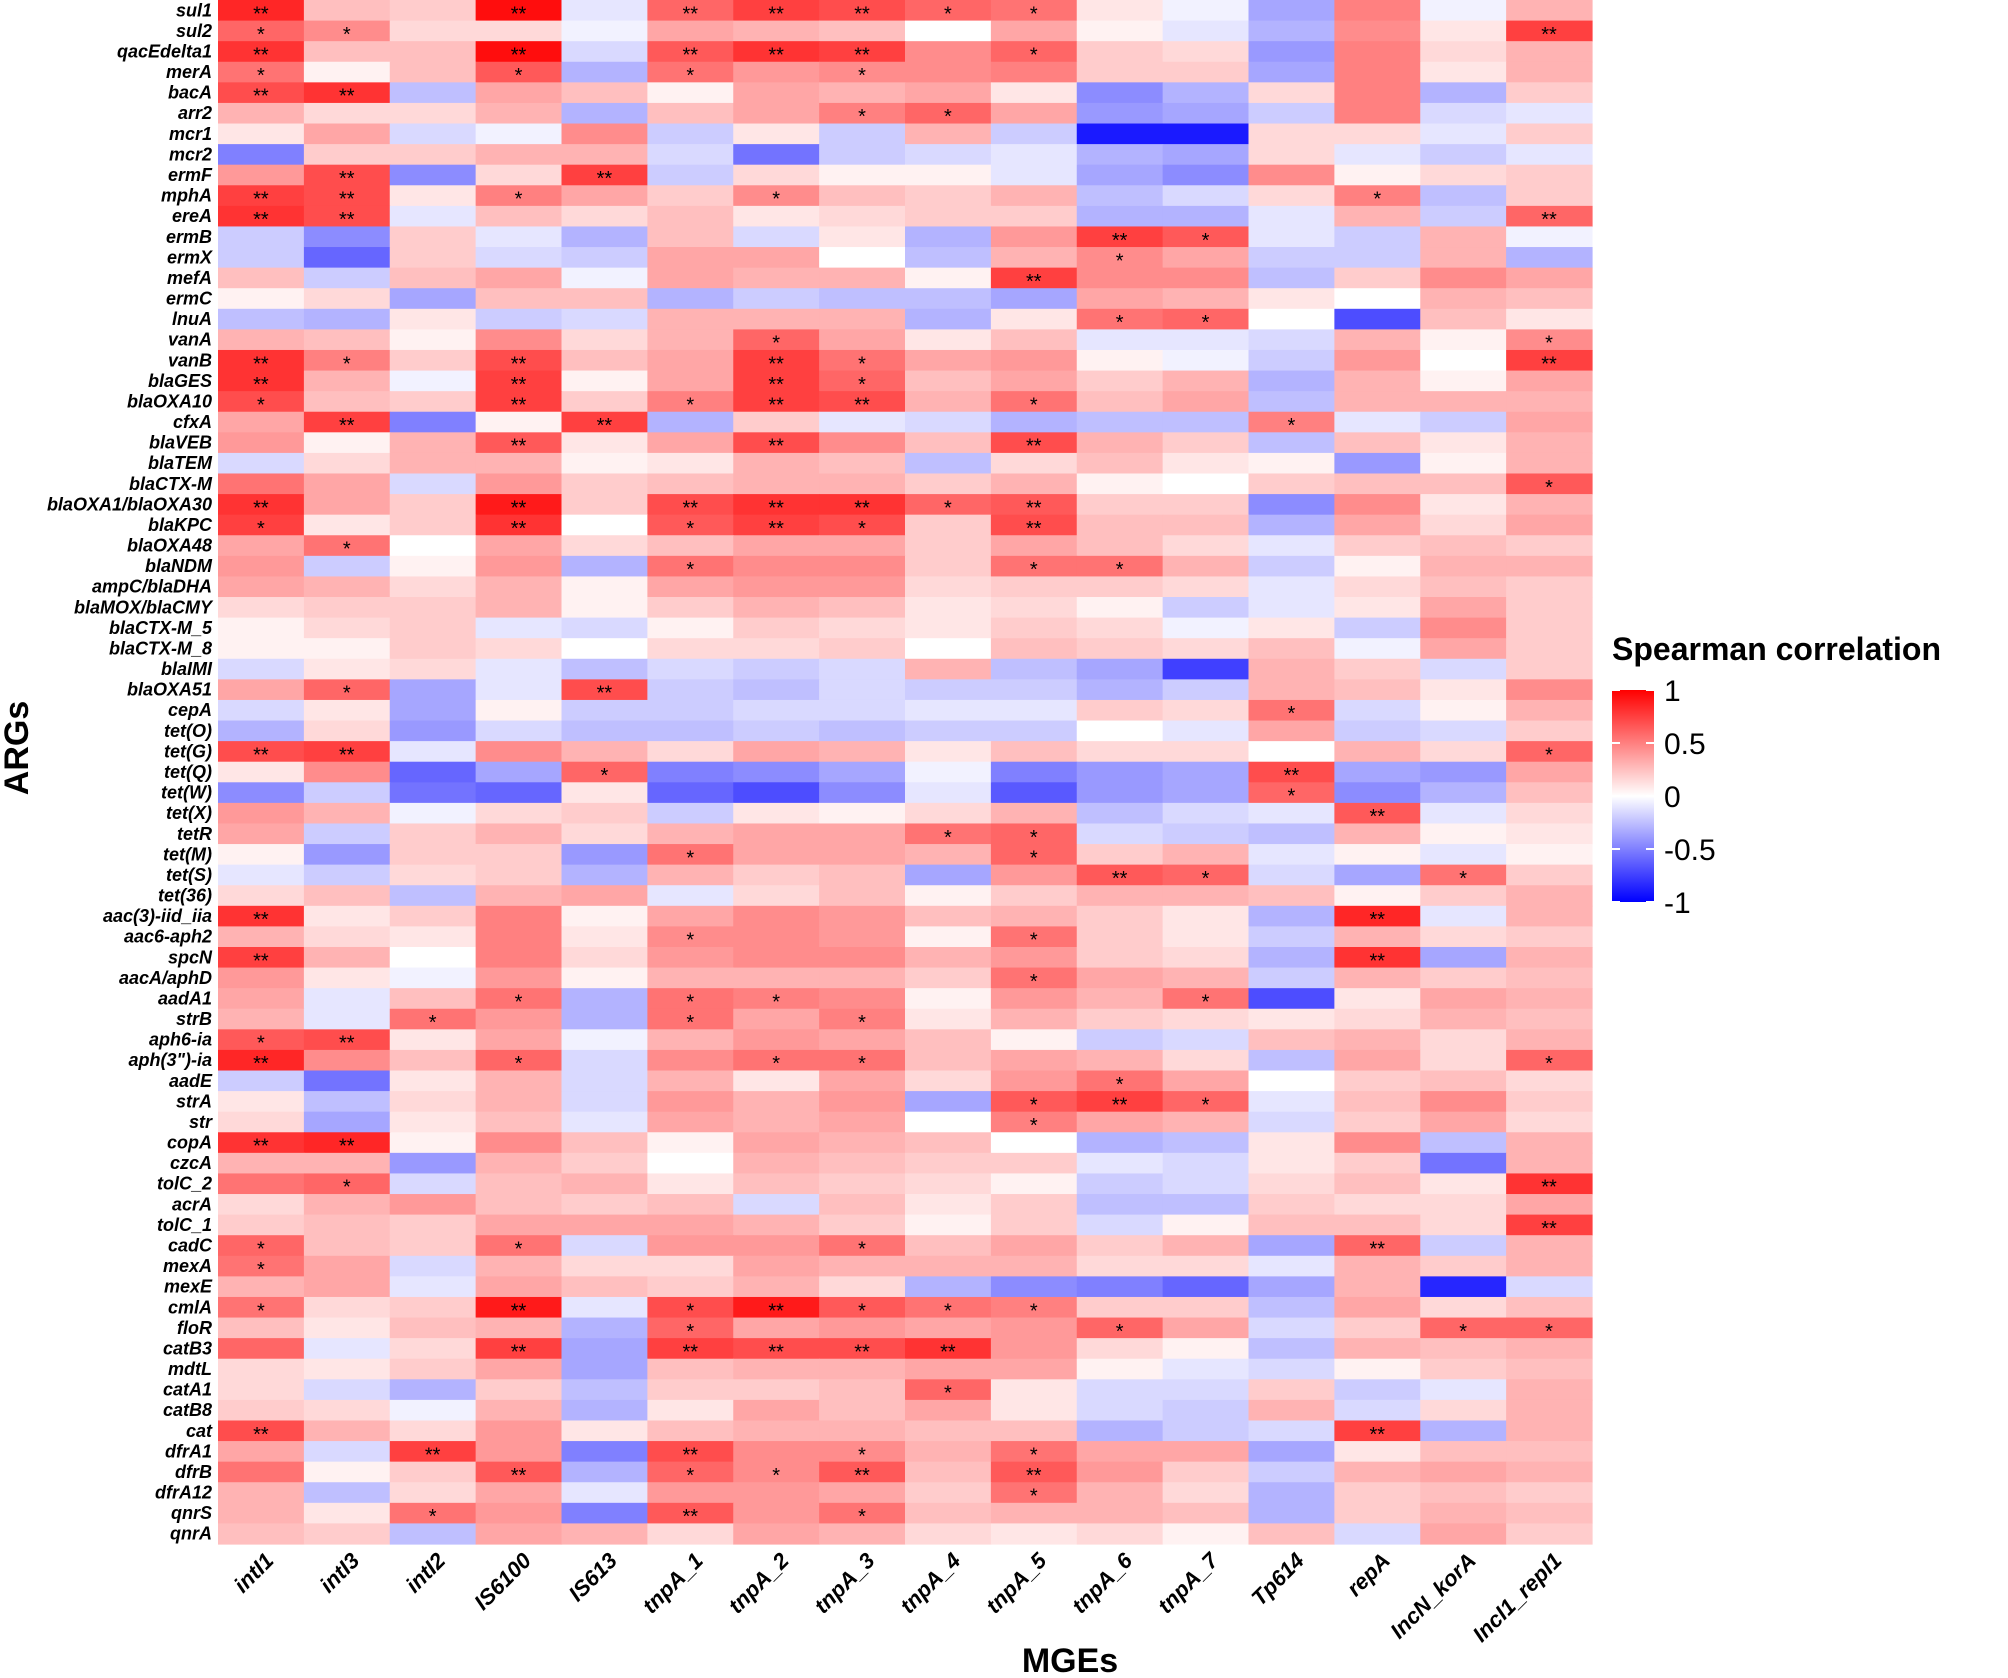 This screenshot has height=1678, width=2008. What do you see at coordinates (1291, 463) in the screenshot?
I see `cell-blaTEM-Tp614` at bounding box center [1291, 463].